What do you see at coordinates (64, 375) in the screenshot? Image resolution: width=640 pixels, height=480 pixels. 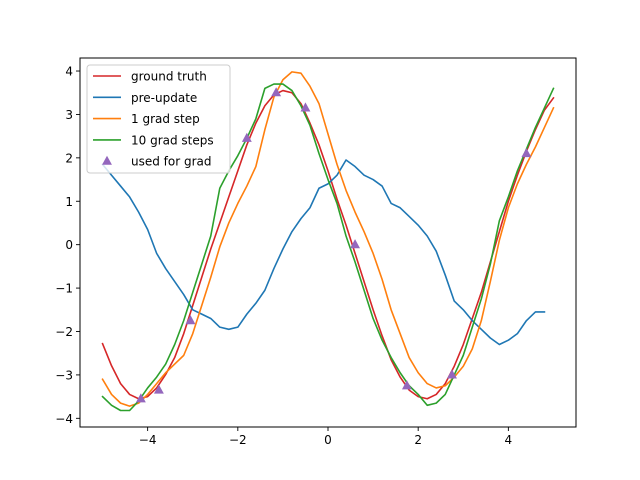 I see `y-tick-label: −3` at bounding box center [64, 375].